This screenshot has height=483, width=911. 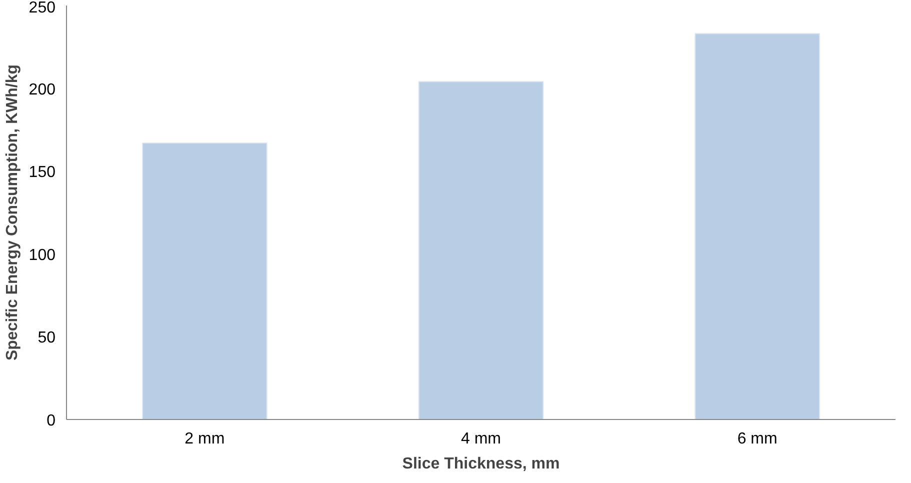 I want to click on y-tick-label: 150, so click(x=42, y=173).